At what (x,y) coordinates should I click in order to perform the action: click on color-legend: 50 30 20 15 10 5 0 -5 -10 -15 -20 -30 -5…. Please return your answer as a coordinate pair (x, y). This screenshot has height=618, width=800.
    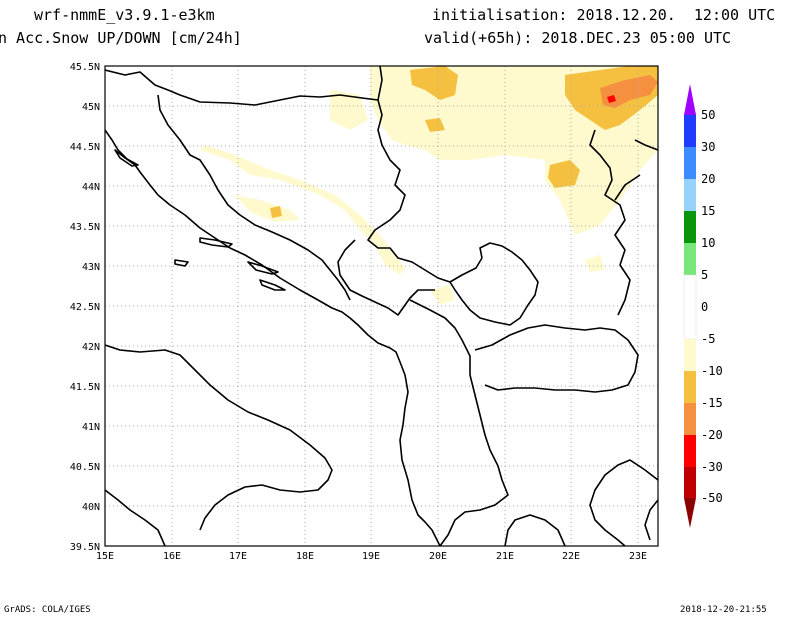
    Looking at the image, I should click on (703, 306).